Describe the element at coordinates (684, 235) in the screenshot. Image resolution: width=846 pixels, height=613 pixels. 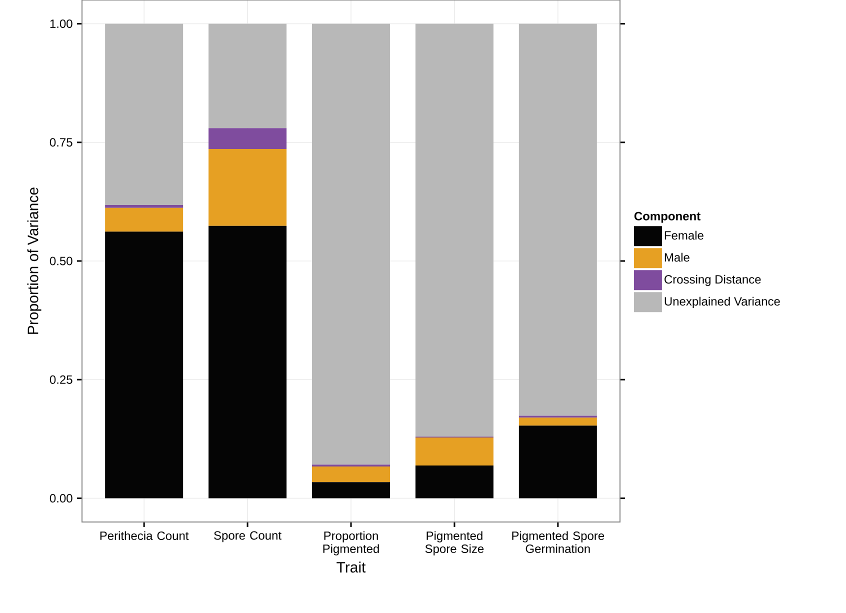
I see `legend-label: Female` at that location.